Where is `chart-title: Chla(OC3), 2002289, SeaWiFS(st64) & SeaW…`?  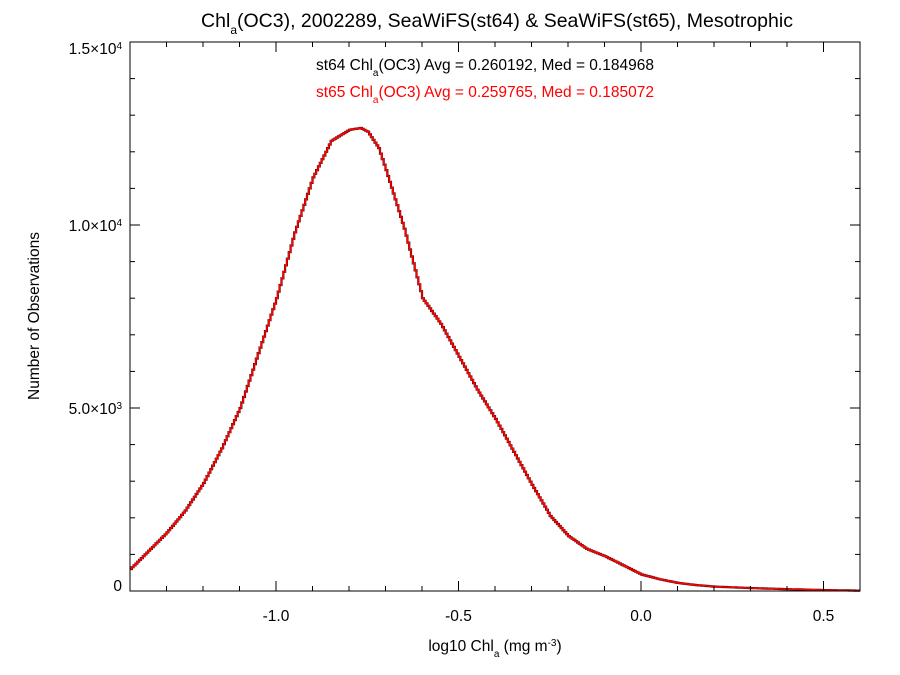
chart-title: Chla(OC3), 2002289, SeaWiFS(st64) & SeaW… is located at coordinates (497, 23).